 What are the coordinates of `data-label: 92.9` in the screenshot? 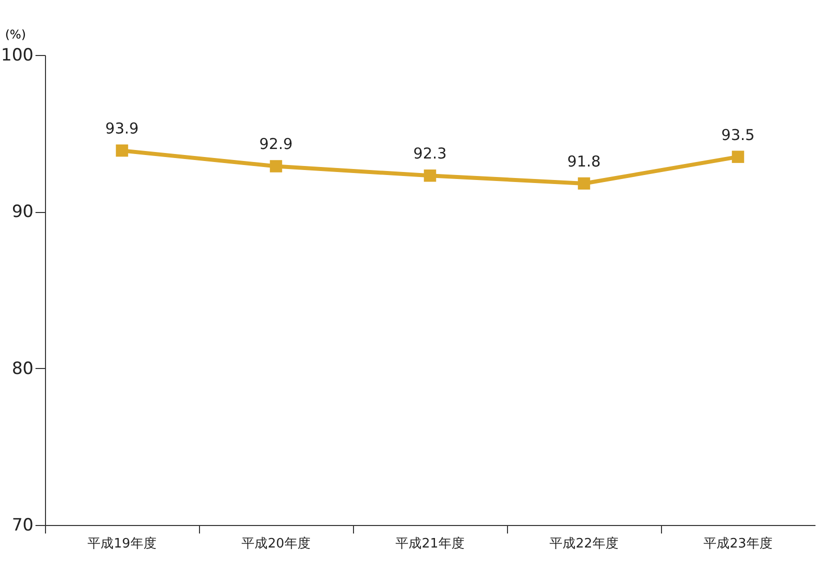 It's located at (276, 144).